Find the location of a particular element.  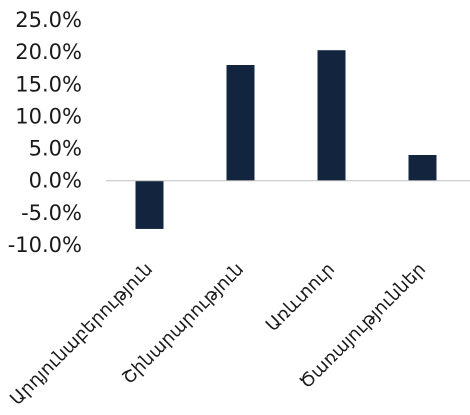

y-tick-label: -10.0% is located at coordinates (45, 245).